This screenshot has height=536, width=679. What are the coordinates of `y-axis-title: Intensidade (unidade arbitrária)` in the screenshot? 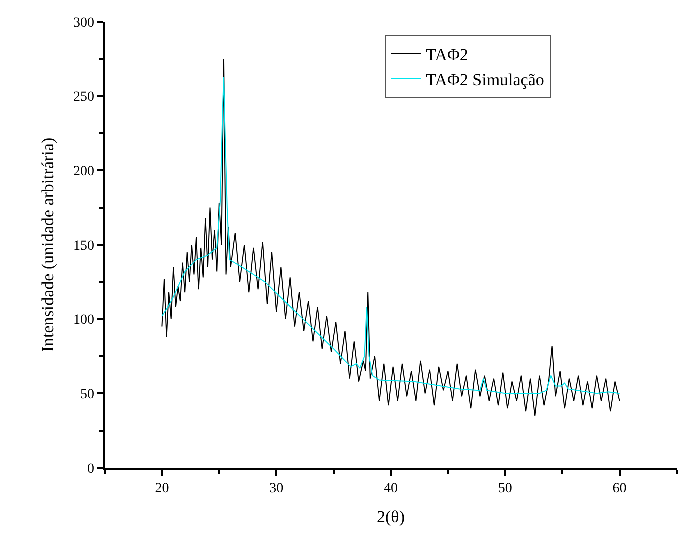 It's located at (48, 245).